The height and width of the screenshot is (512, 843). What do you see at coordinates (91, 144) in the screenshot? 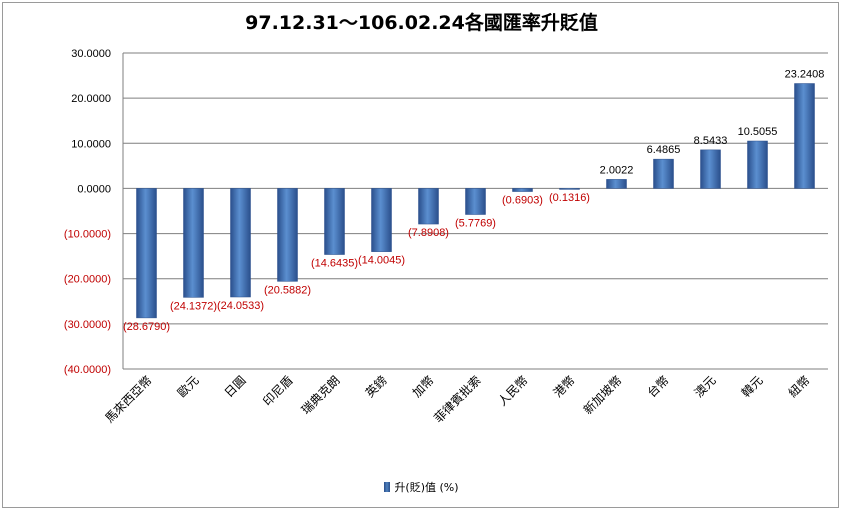
I see `y-tick-label: 10.0000` at bounding box center [91, 144].